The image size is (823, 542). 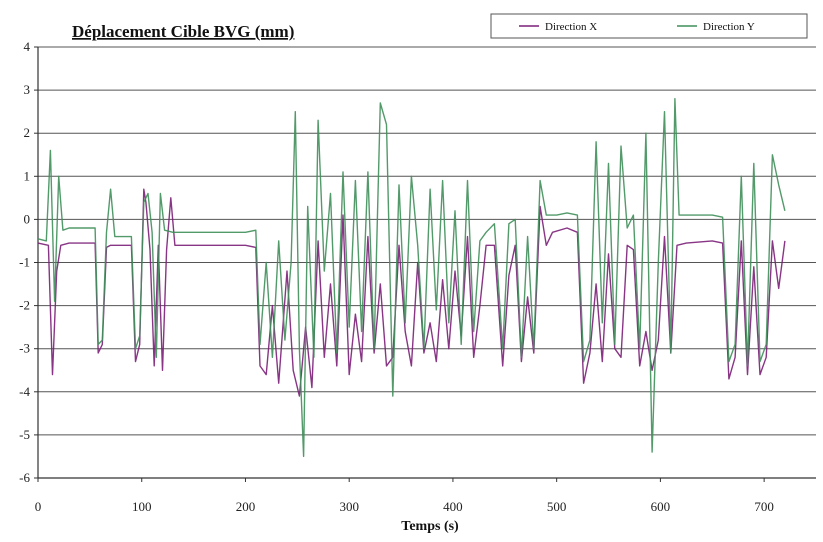 I want to click on x-tick-label: 600, so click(x=661, y=506).